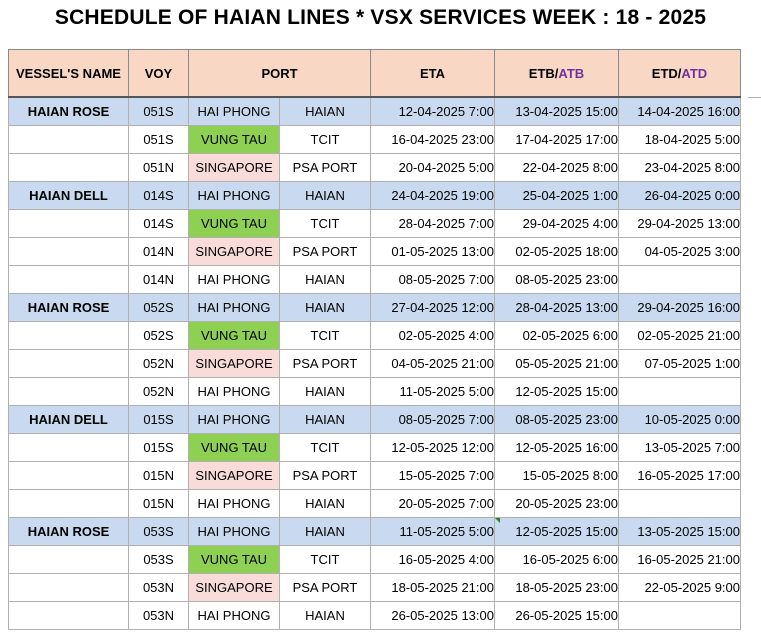 Image resolution: width=761 pixels, height=640 pixels. What do you see at coordinates (432, 195) in the screenshot?
I see `eta-cell: 24-04-2025 19:00` at bounding box center [432, 195].